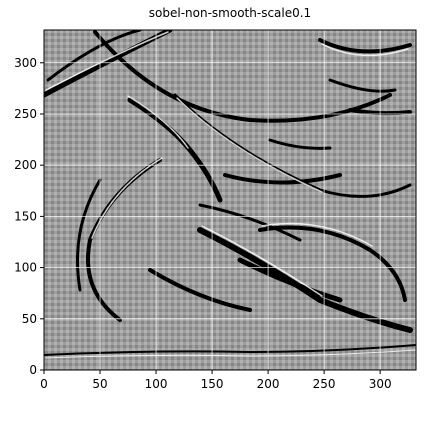 This screenshot has width=429, height=432. What do you see at coordinates (25, 114) in the screenshot?
I see `y-tick-label: 250` at bounding box center [25, 114].